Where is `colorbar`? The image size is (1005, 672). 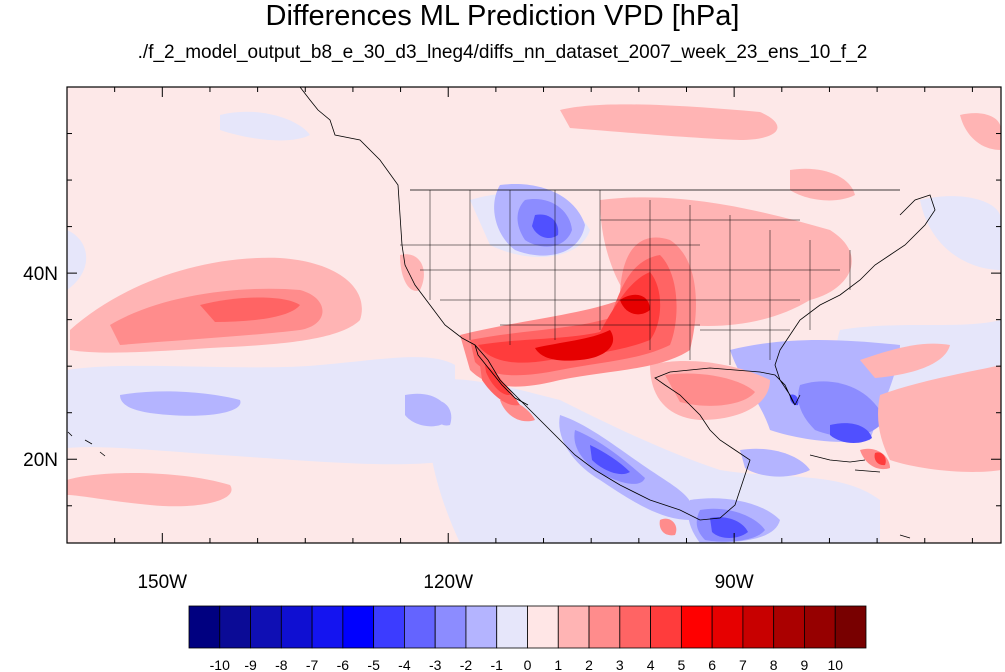
colorbar is located at coordinates (527, 627).